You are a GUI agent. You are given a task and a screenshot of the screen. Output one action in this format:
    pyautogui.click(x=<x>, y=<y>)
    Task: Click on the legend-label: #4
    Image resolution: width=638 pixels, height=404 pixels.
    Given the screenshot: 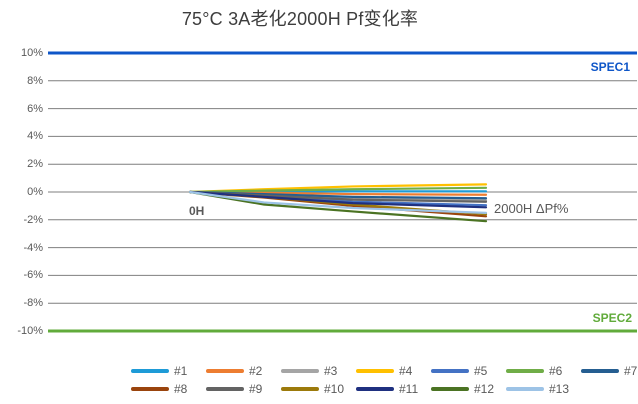 What is the action you would take?
    pyautogui.click(x=406, y=371)
    